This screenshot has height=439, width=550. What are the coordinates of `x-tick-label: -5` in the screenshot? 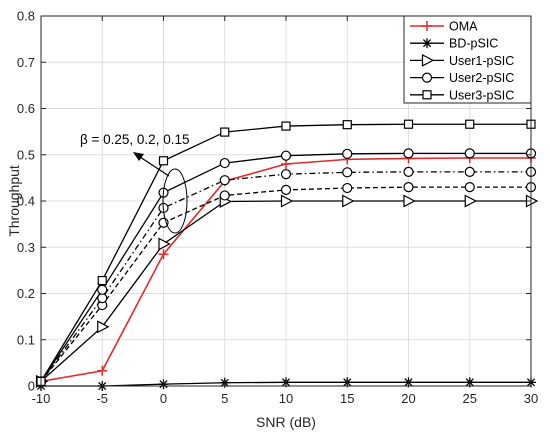 It's located at (102, 398).